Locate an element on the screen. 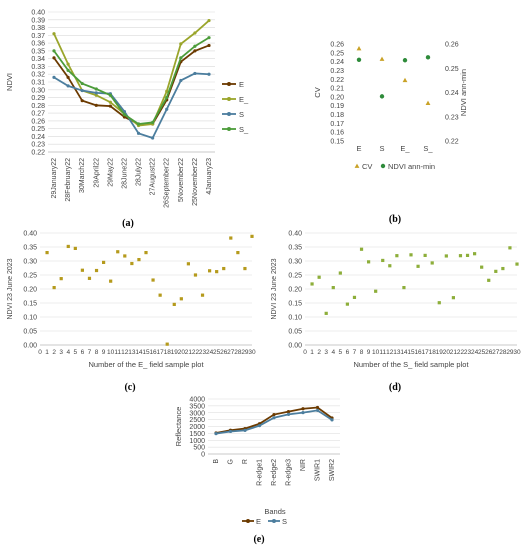 Image resolution: width=523 pixels, height=550 pixels. y-tick-label: 0.29 is located at coordinates (38, 98).